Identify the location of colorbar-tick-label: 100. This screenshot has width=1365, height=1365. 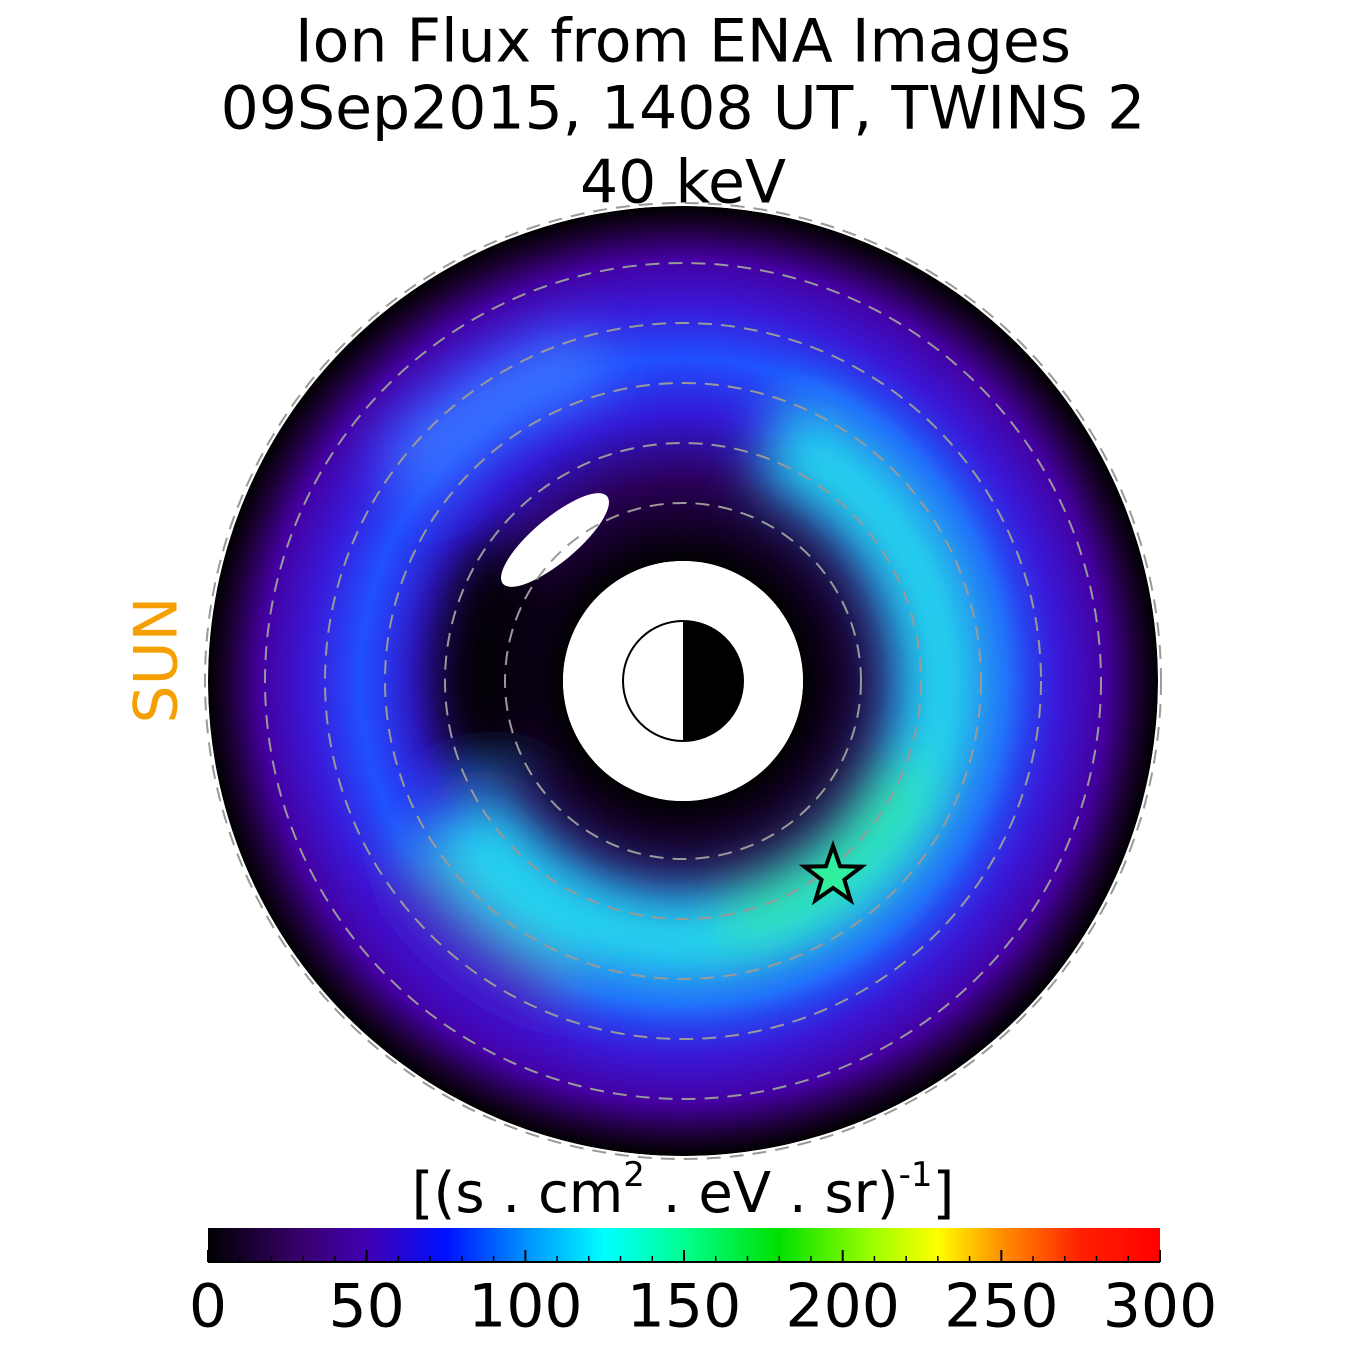
(525, 1307).